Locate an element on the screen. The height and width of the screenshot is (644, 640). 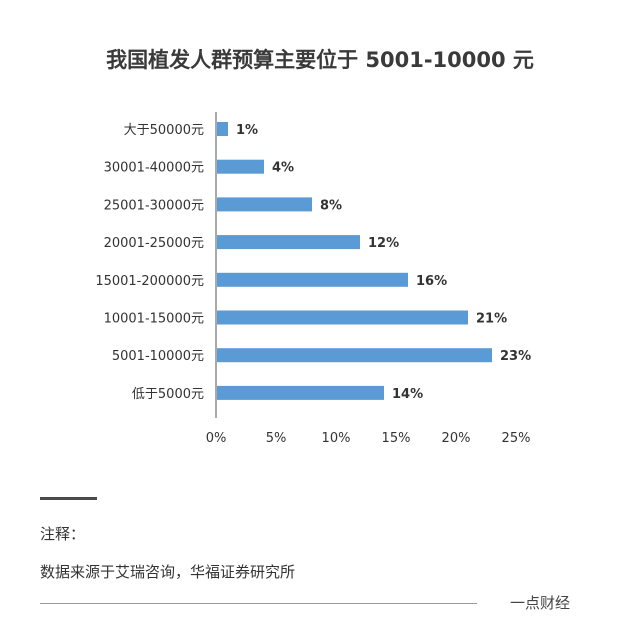
category-label: 10001-15000元 is located at coordinates (154, 319).